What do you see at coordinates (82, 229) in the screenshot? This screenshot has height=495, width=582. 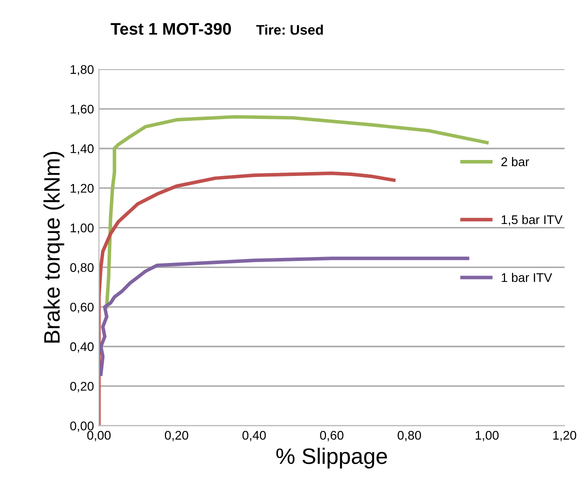 I see `y-tick-label: 1,00` at bounding box center [82, 229].